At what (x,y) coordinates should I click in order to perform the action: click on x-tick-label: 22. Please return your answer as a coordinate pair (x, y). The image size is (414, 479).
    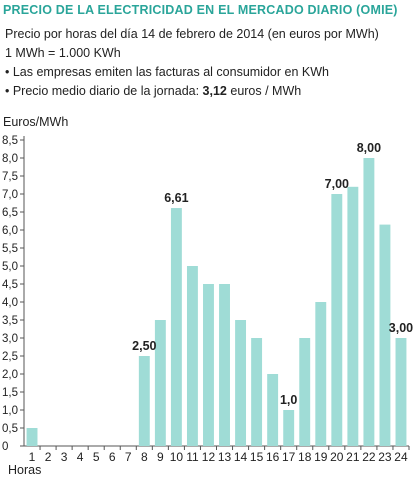
    Looking at the image, I should click on (369, 457).